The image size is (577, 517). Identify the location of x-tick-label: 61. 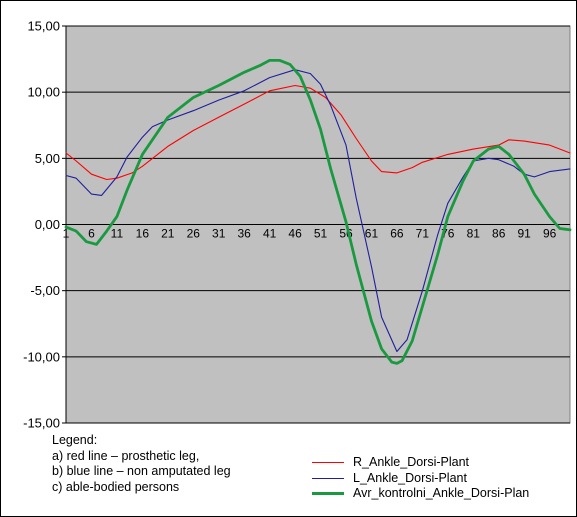
(372, 234).